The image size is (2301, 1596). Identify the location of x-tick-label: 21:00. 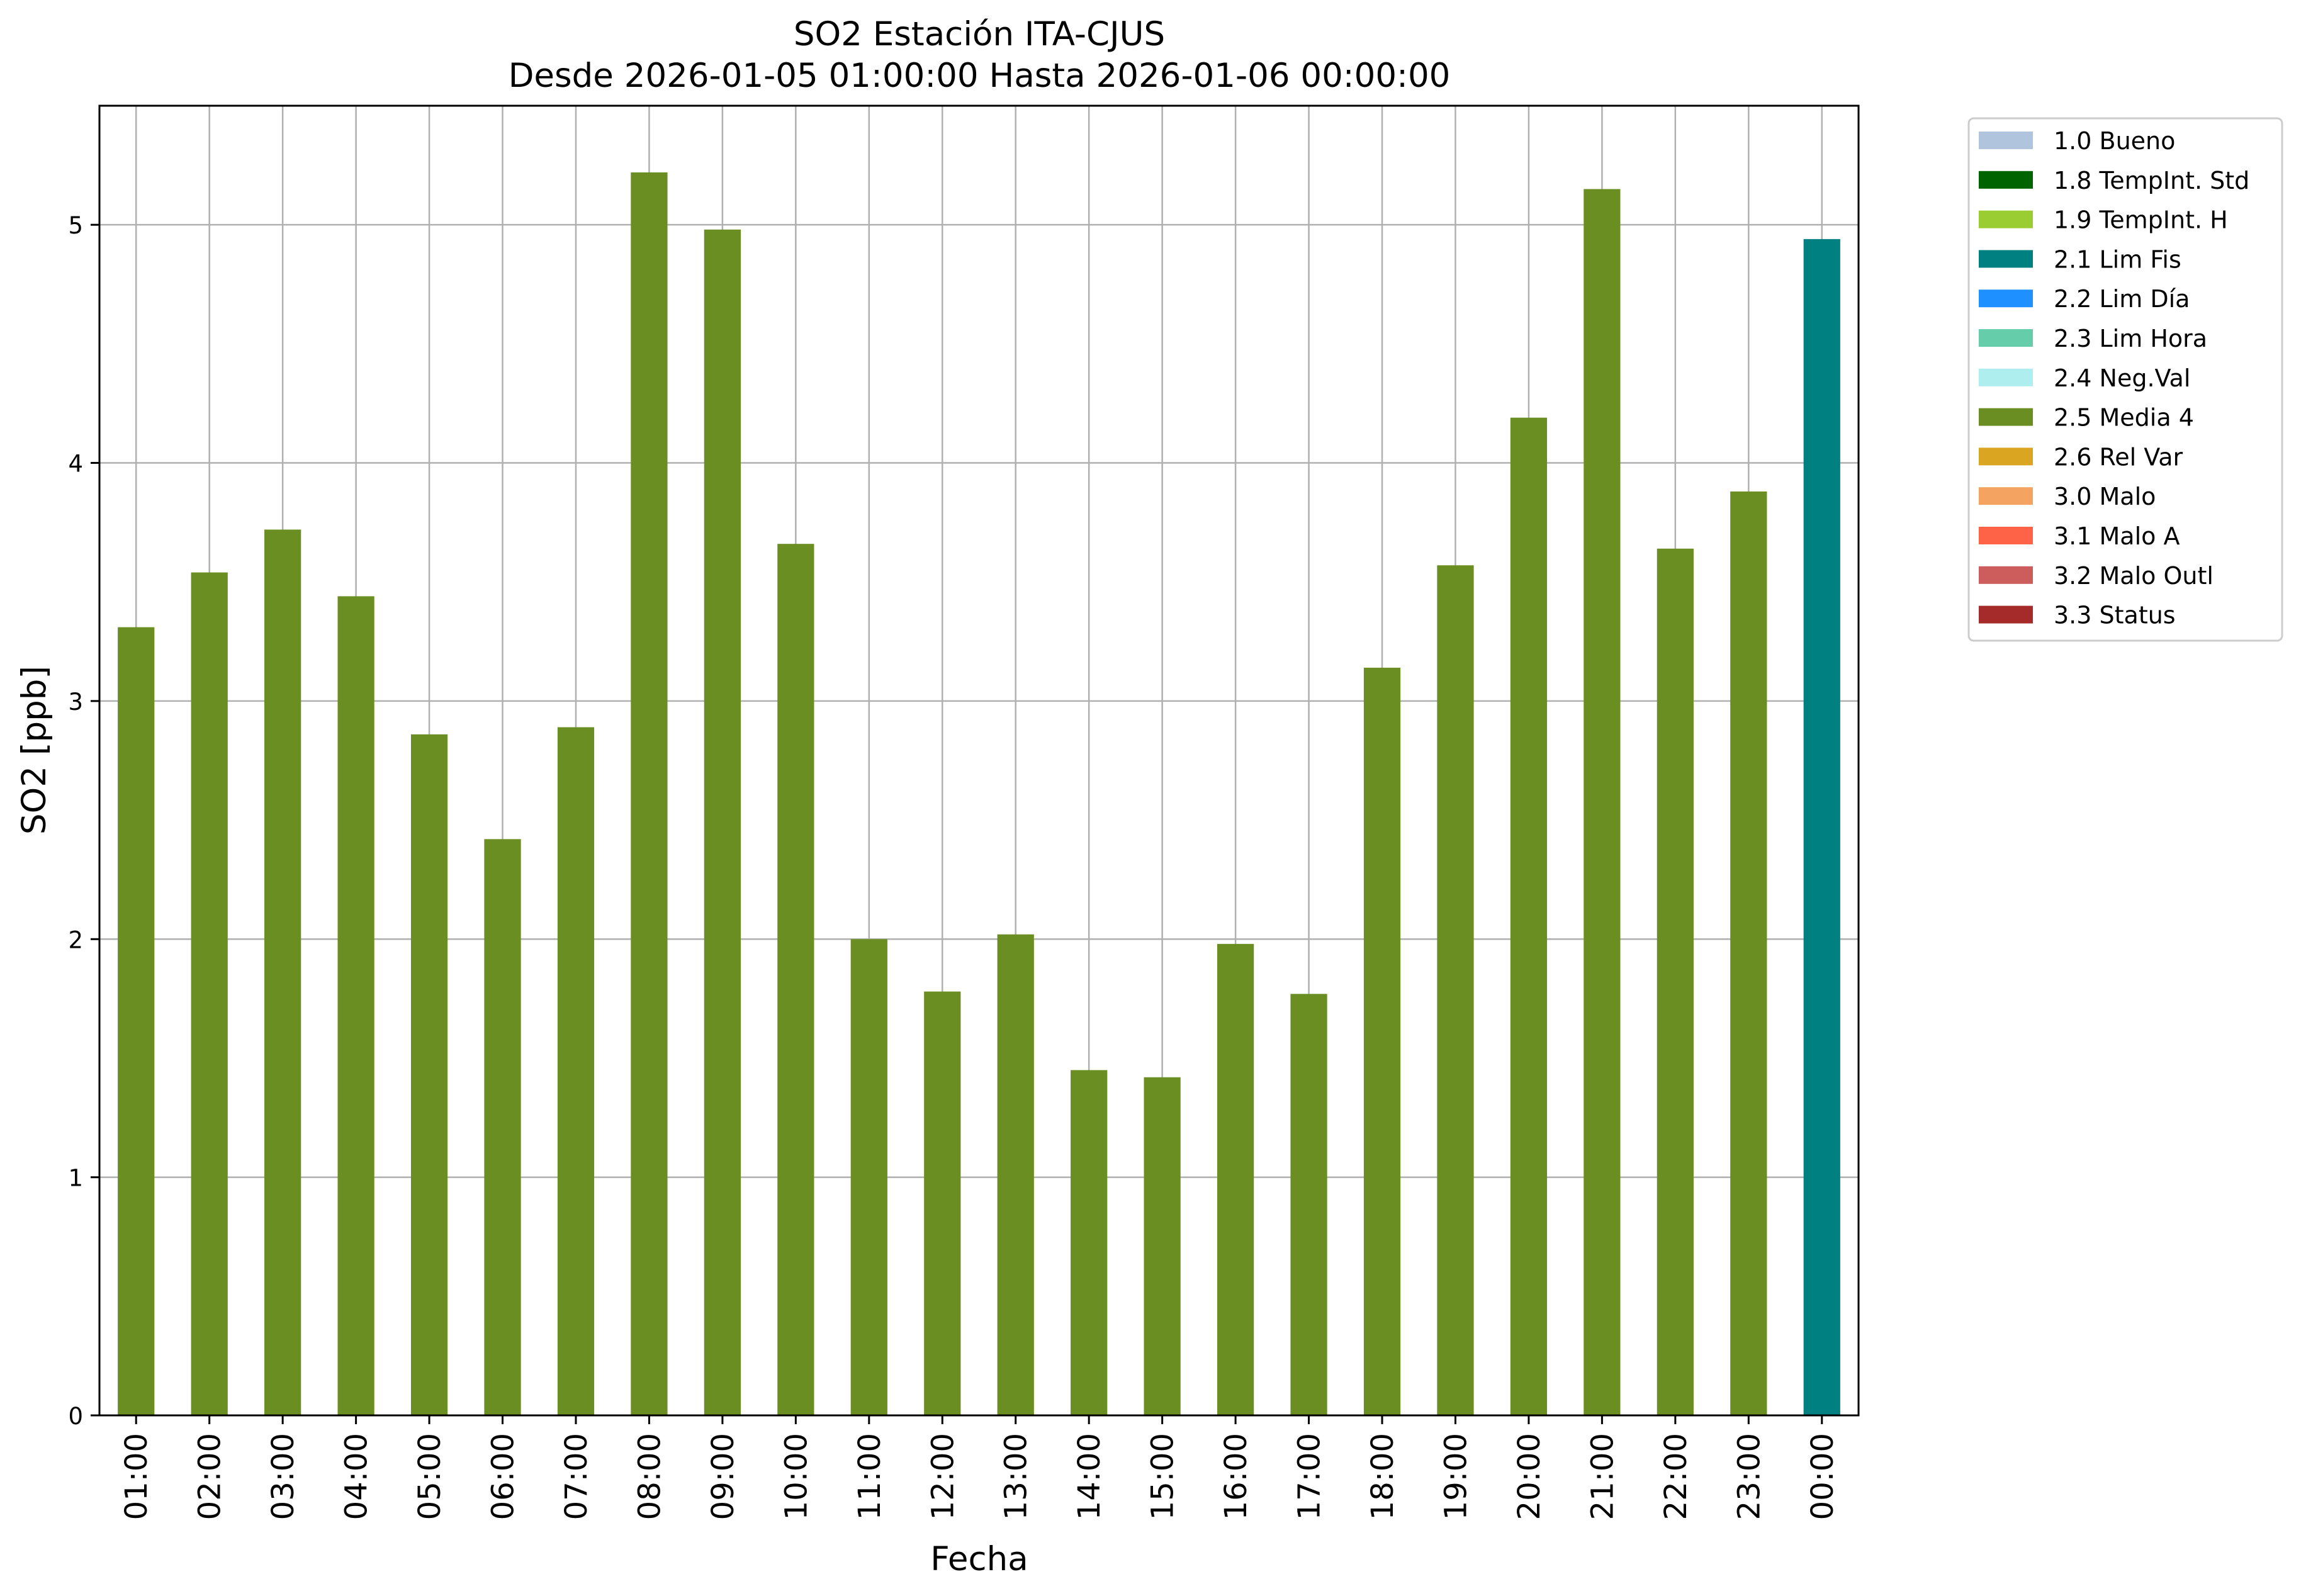
(1602, 1476).